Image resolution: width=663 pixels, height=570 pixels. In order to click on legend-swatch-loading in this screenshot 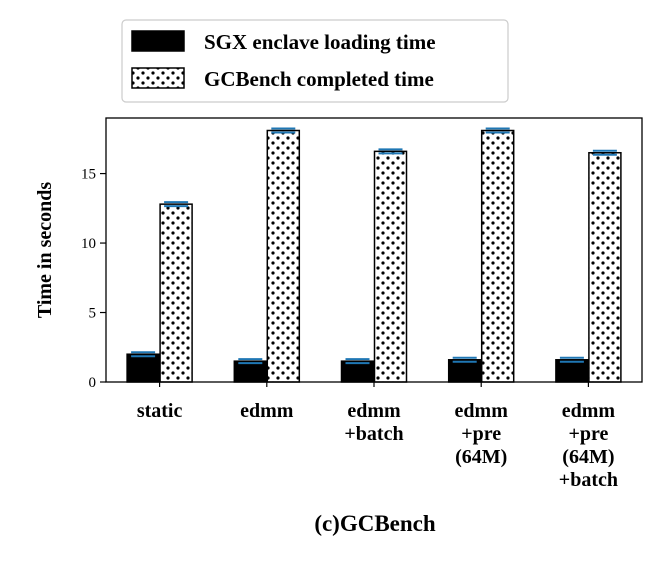, I will do `click(158, 41)`.